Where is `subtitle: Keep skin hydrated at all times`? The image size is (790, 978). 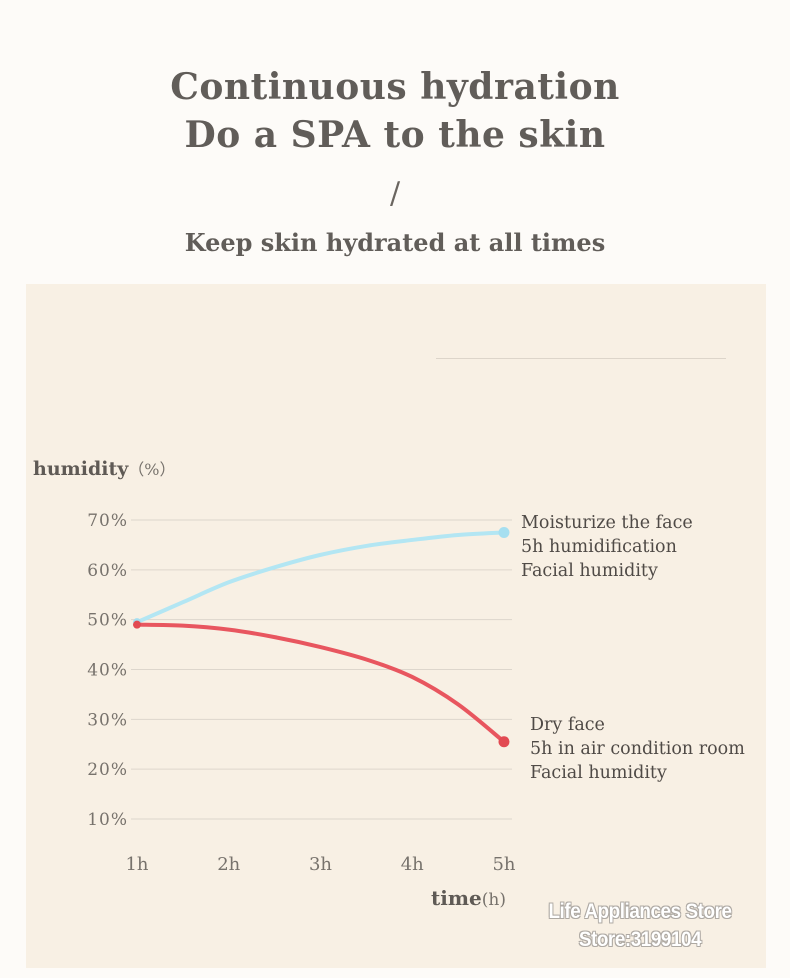
subtitle: Keep skin hydrated at all times is located at coordinates (395, 242).